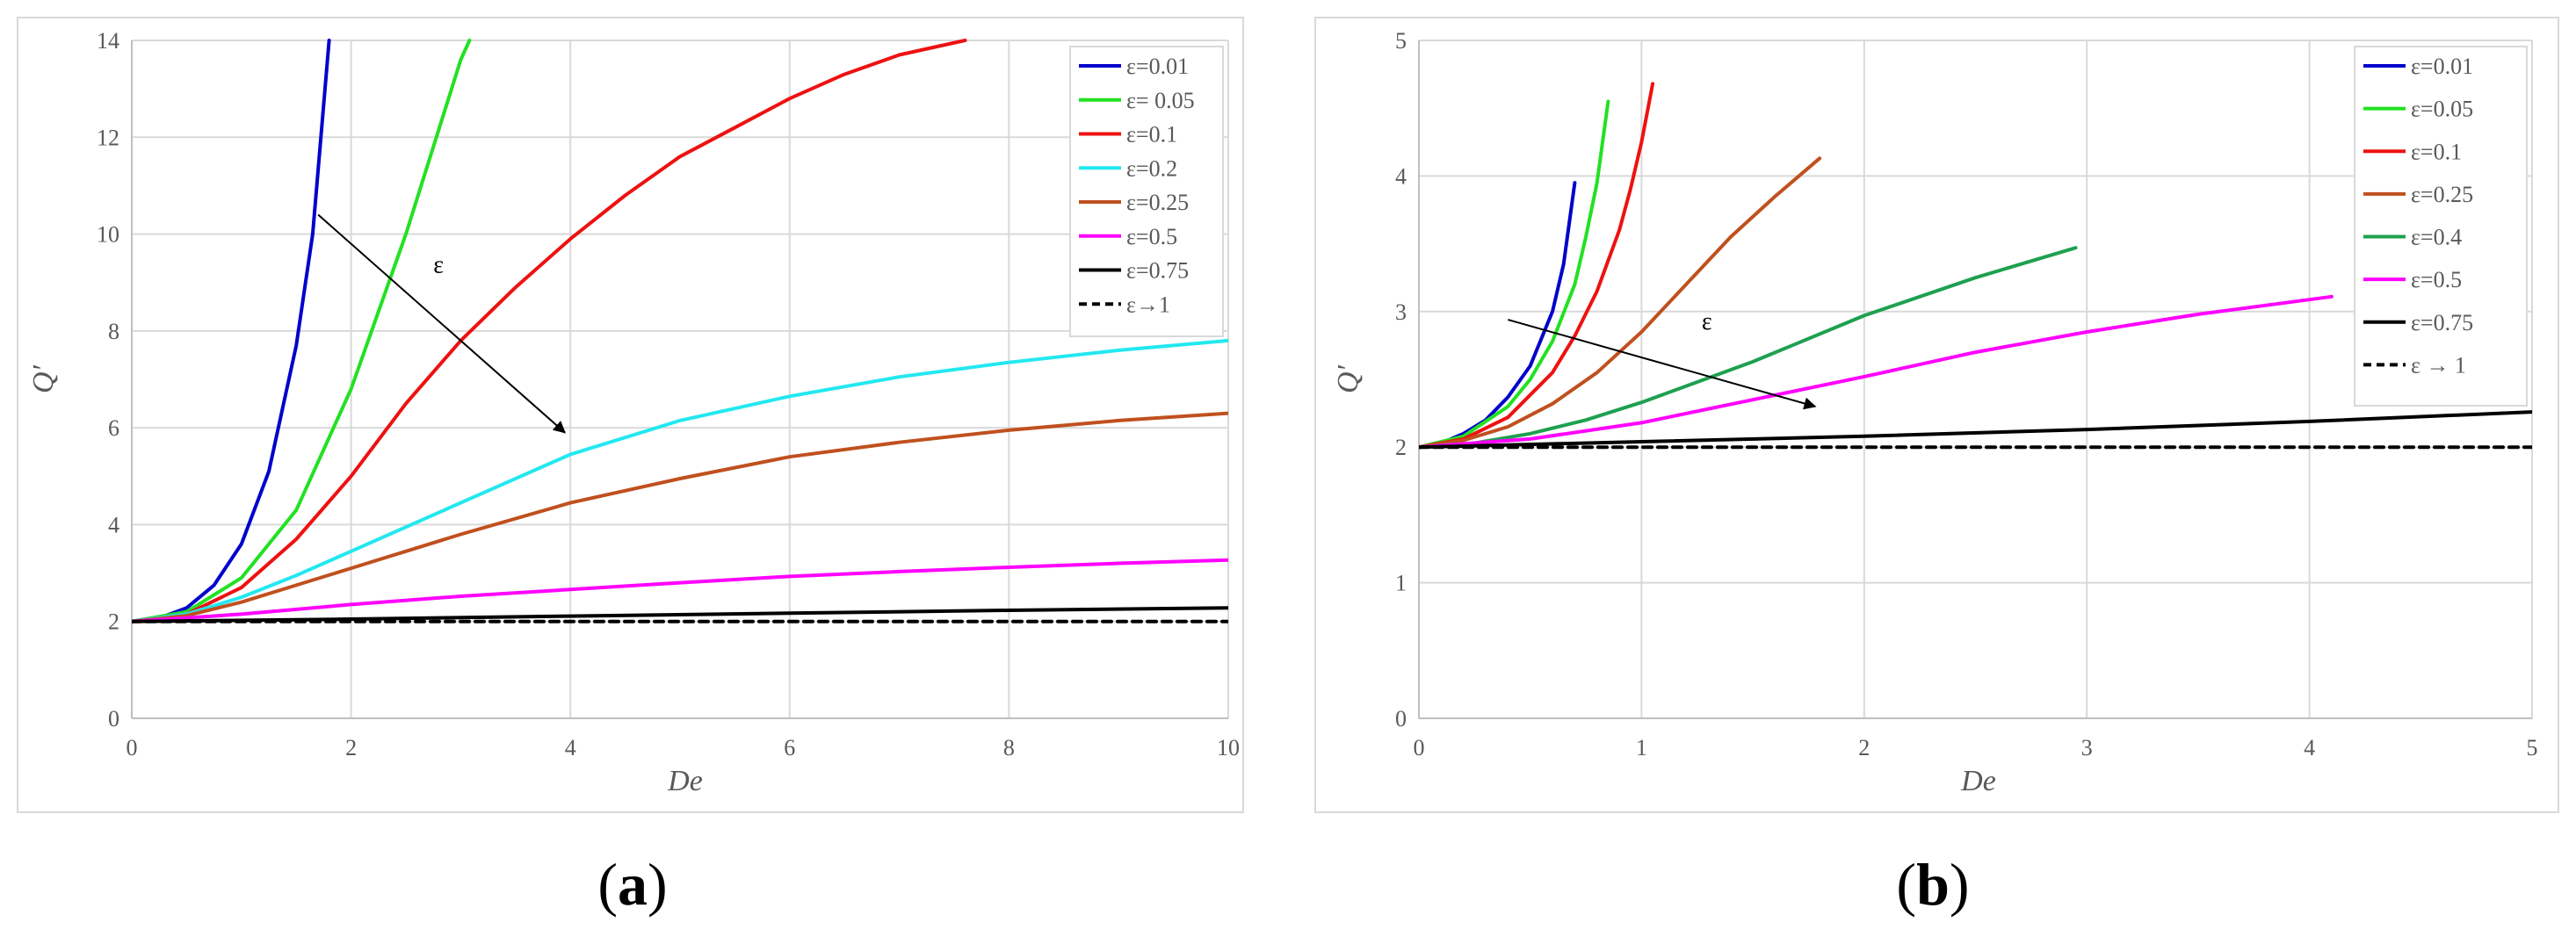  I want to click on x-tick-label: 1, so click(1641, 748).